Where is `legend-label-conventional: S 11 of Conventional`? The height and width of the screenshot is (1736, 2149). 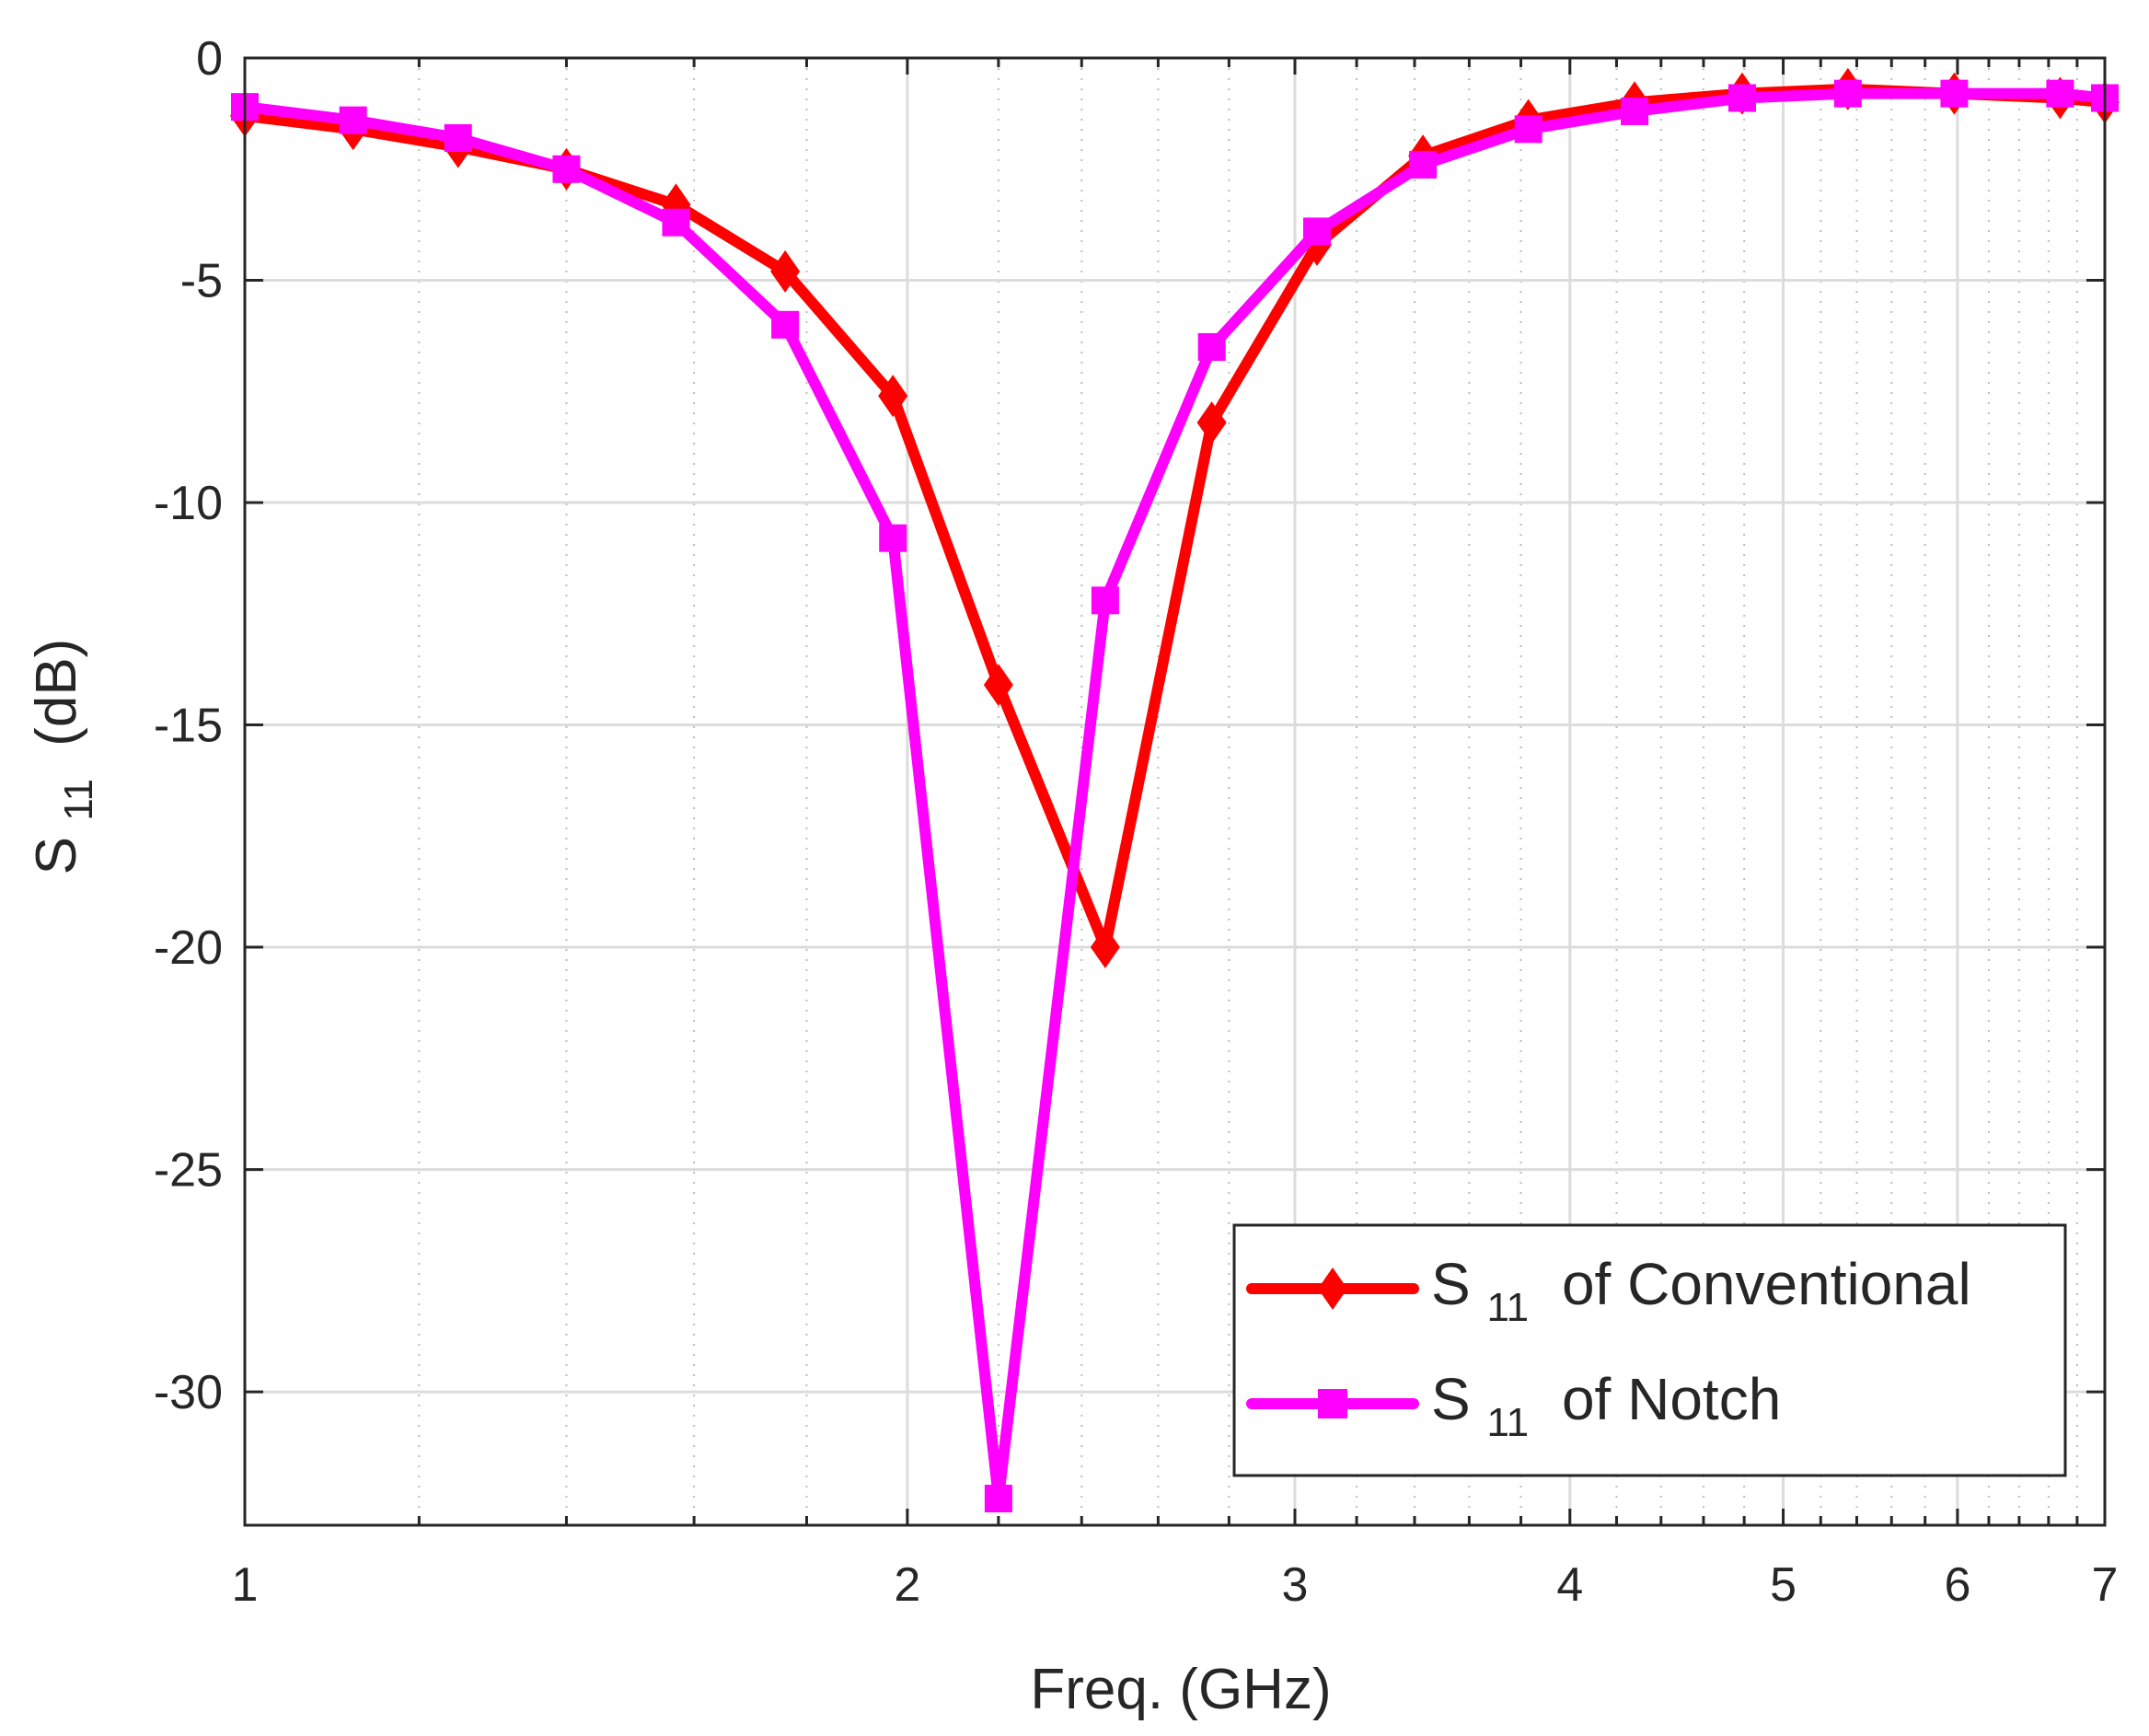 legend-label-conventional: S 11 of Conventional is located at coordinates (1701, 1292).